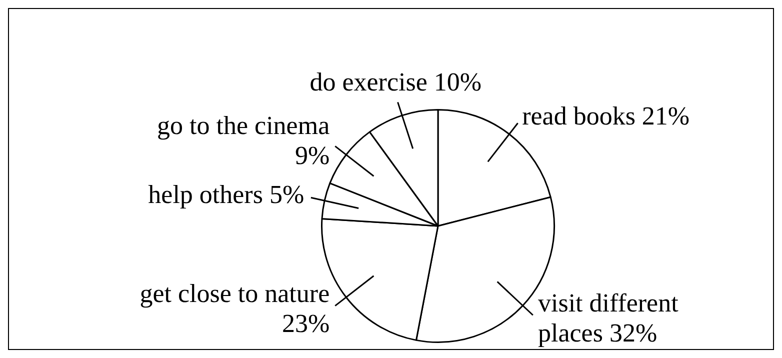 Image resolution: width=782 pixels, height=358 pixels. Describe the element at coordinates (243, 125) in the screenshot. I see `slice-label: go to the cinema` at that location.